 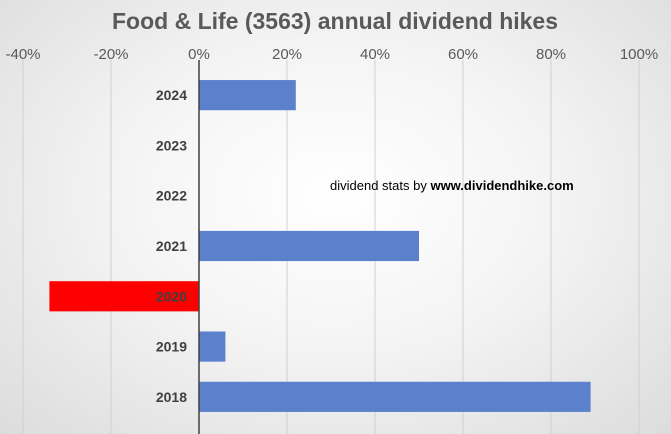 What do you see at coordinates (639, 54) in the screenshot?
I see `x-tick-label: 100%` at bounding box center [639, 54].